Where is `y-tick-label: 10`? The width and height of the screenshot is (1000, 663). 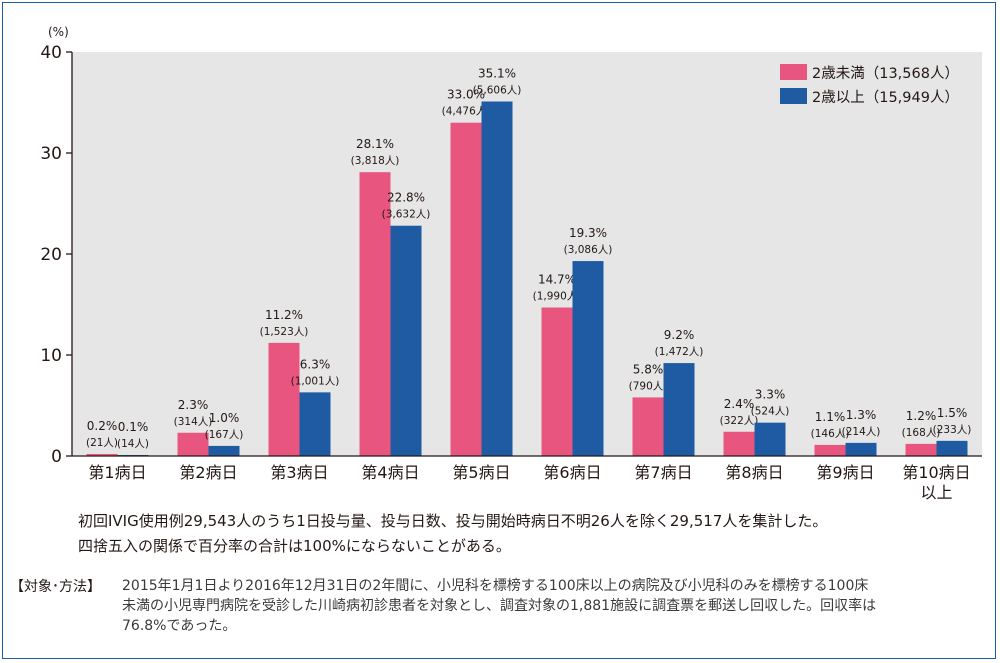
y-tick-label: 10 is located at coordinates (51, 356).